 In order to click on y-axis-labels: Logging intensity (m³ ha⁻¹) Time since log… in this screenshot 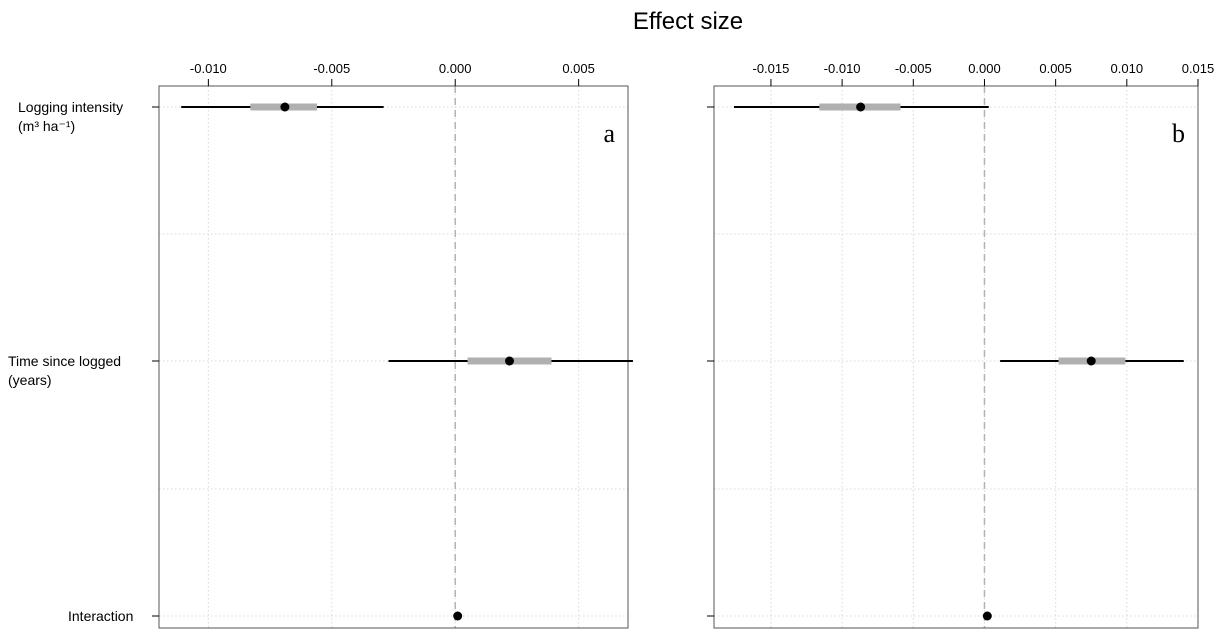, I will do `click(70, 361)`.